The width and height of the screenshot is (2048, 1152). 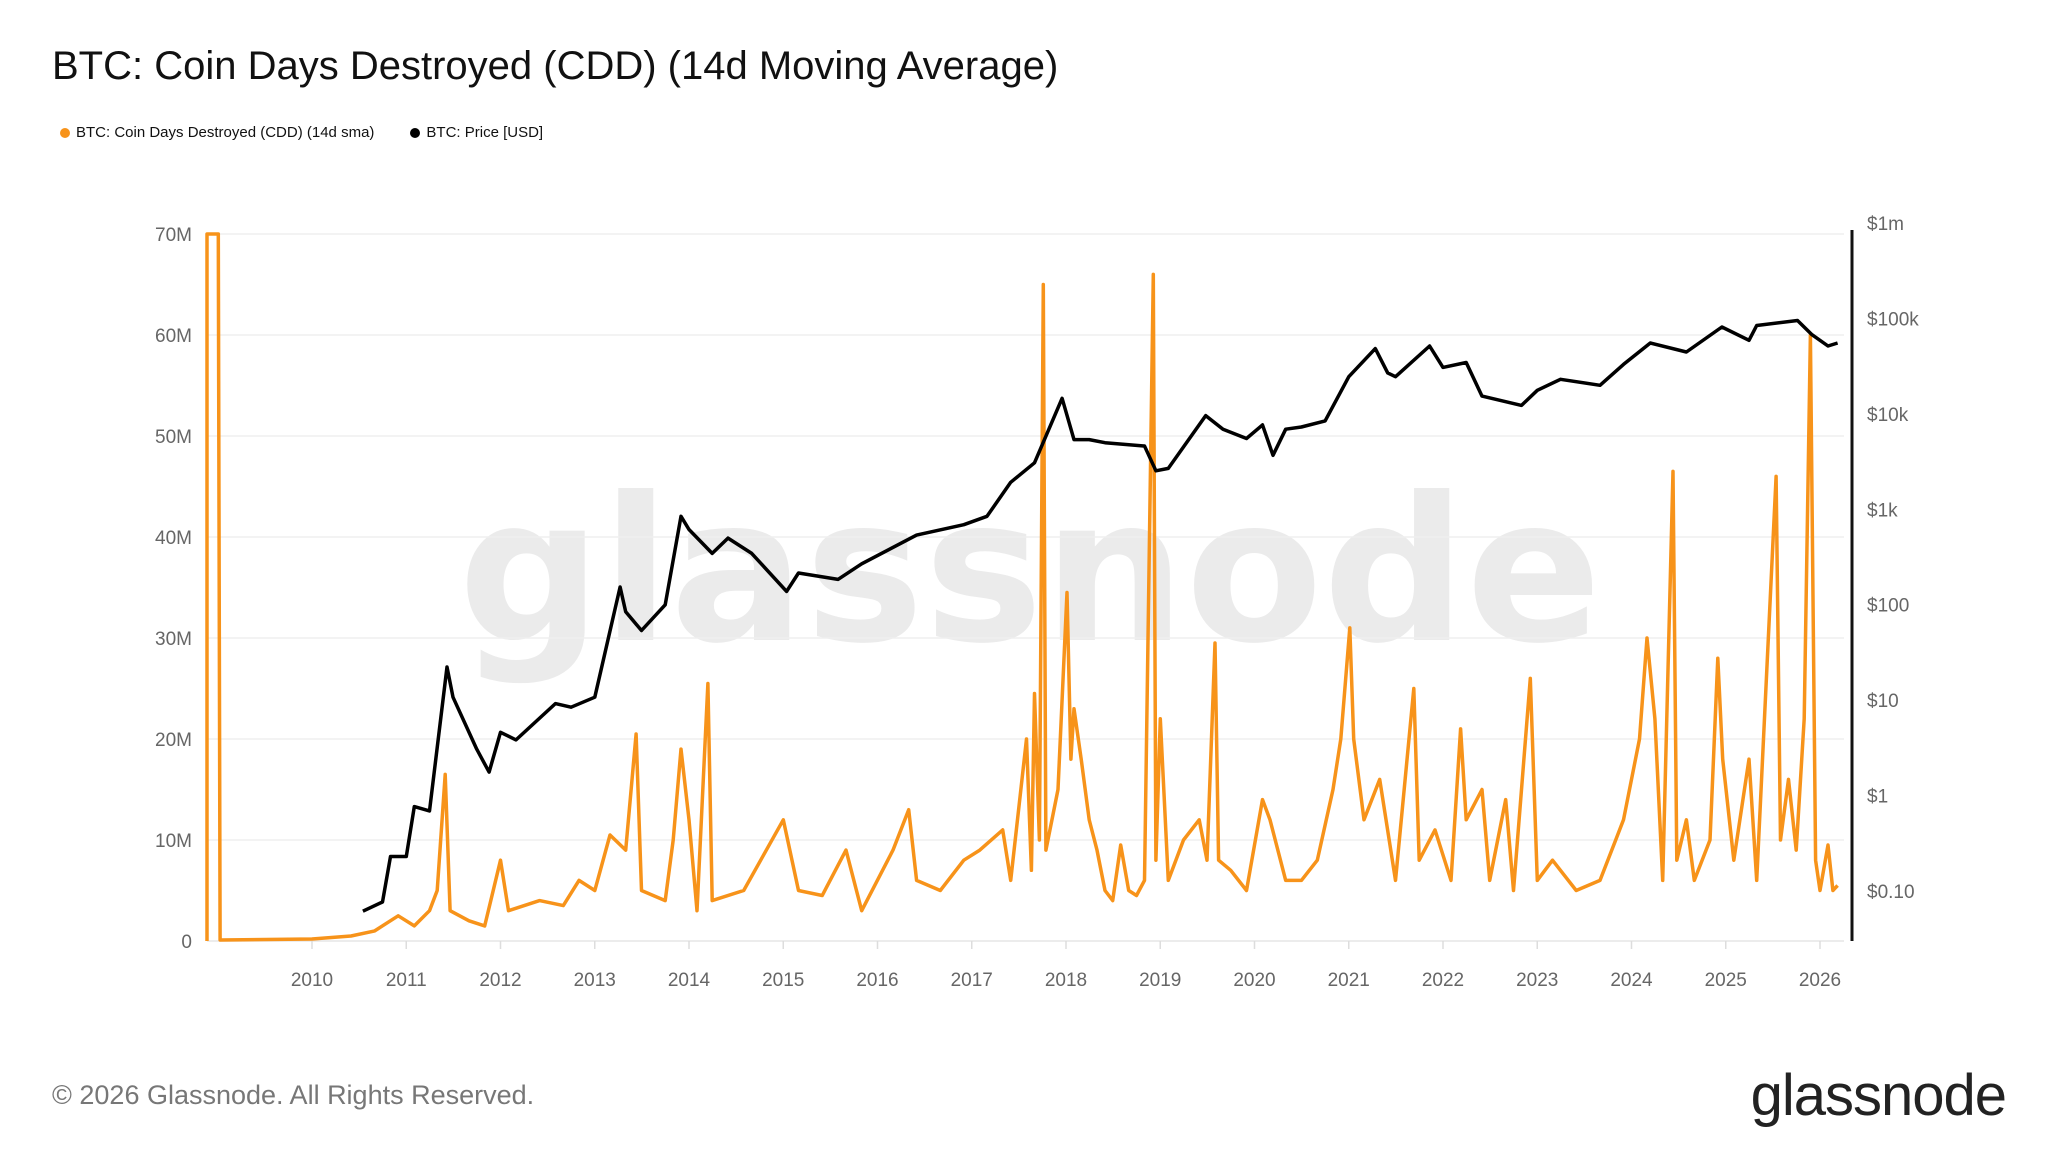 What do you see at coordinates (173, 336) in the screenshot?
I see `y-left-tick-label: 60M` at bounding box center [173, 336].